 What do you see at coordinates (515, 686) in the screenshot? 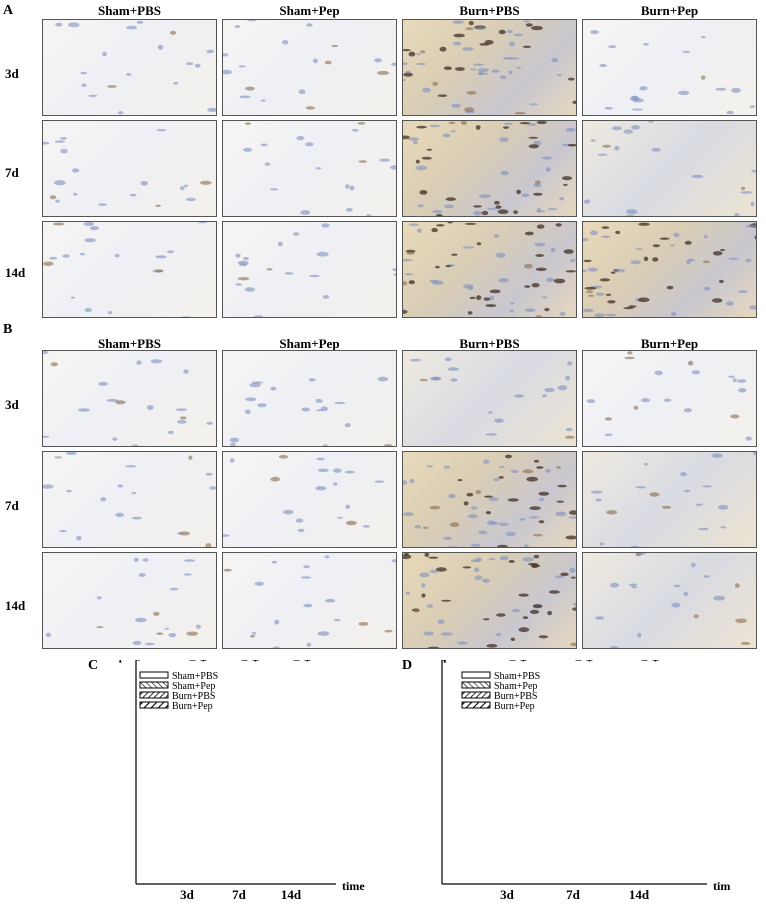
I see `d-legend-label: Sham+Pep` at bounding box center [515, 686].